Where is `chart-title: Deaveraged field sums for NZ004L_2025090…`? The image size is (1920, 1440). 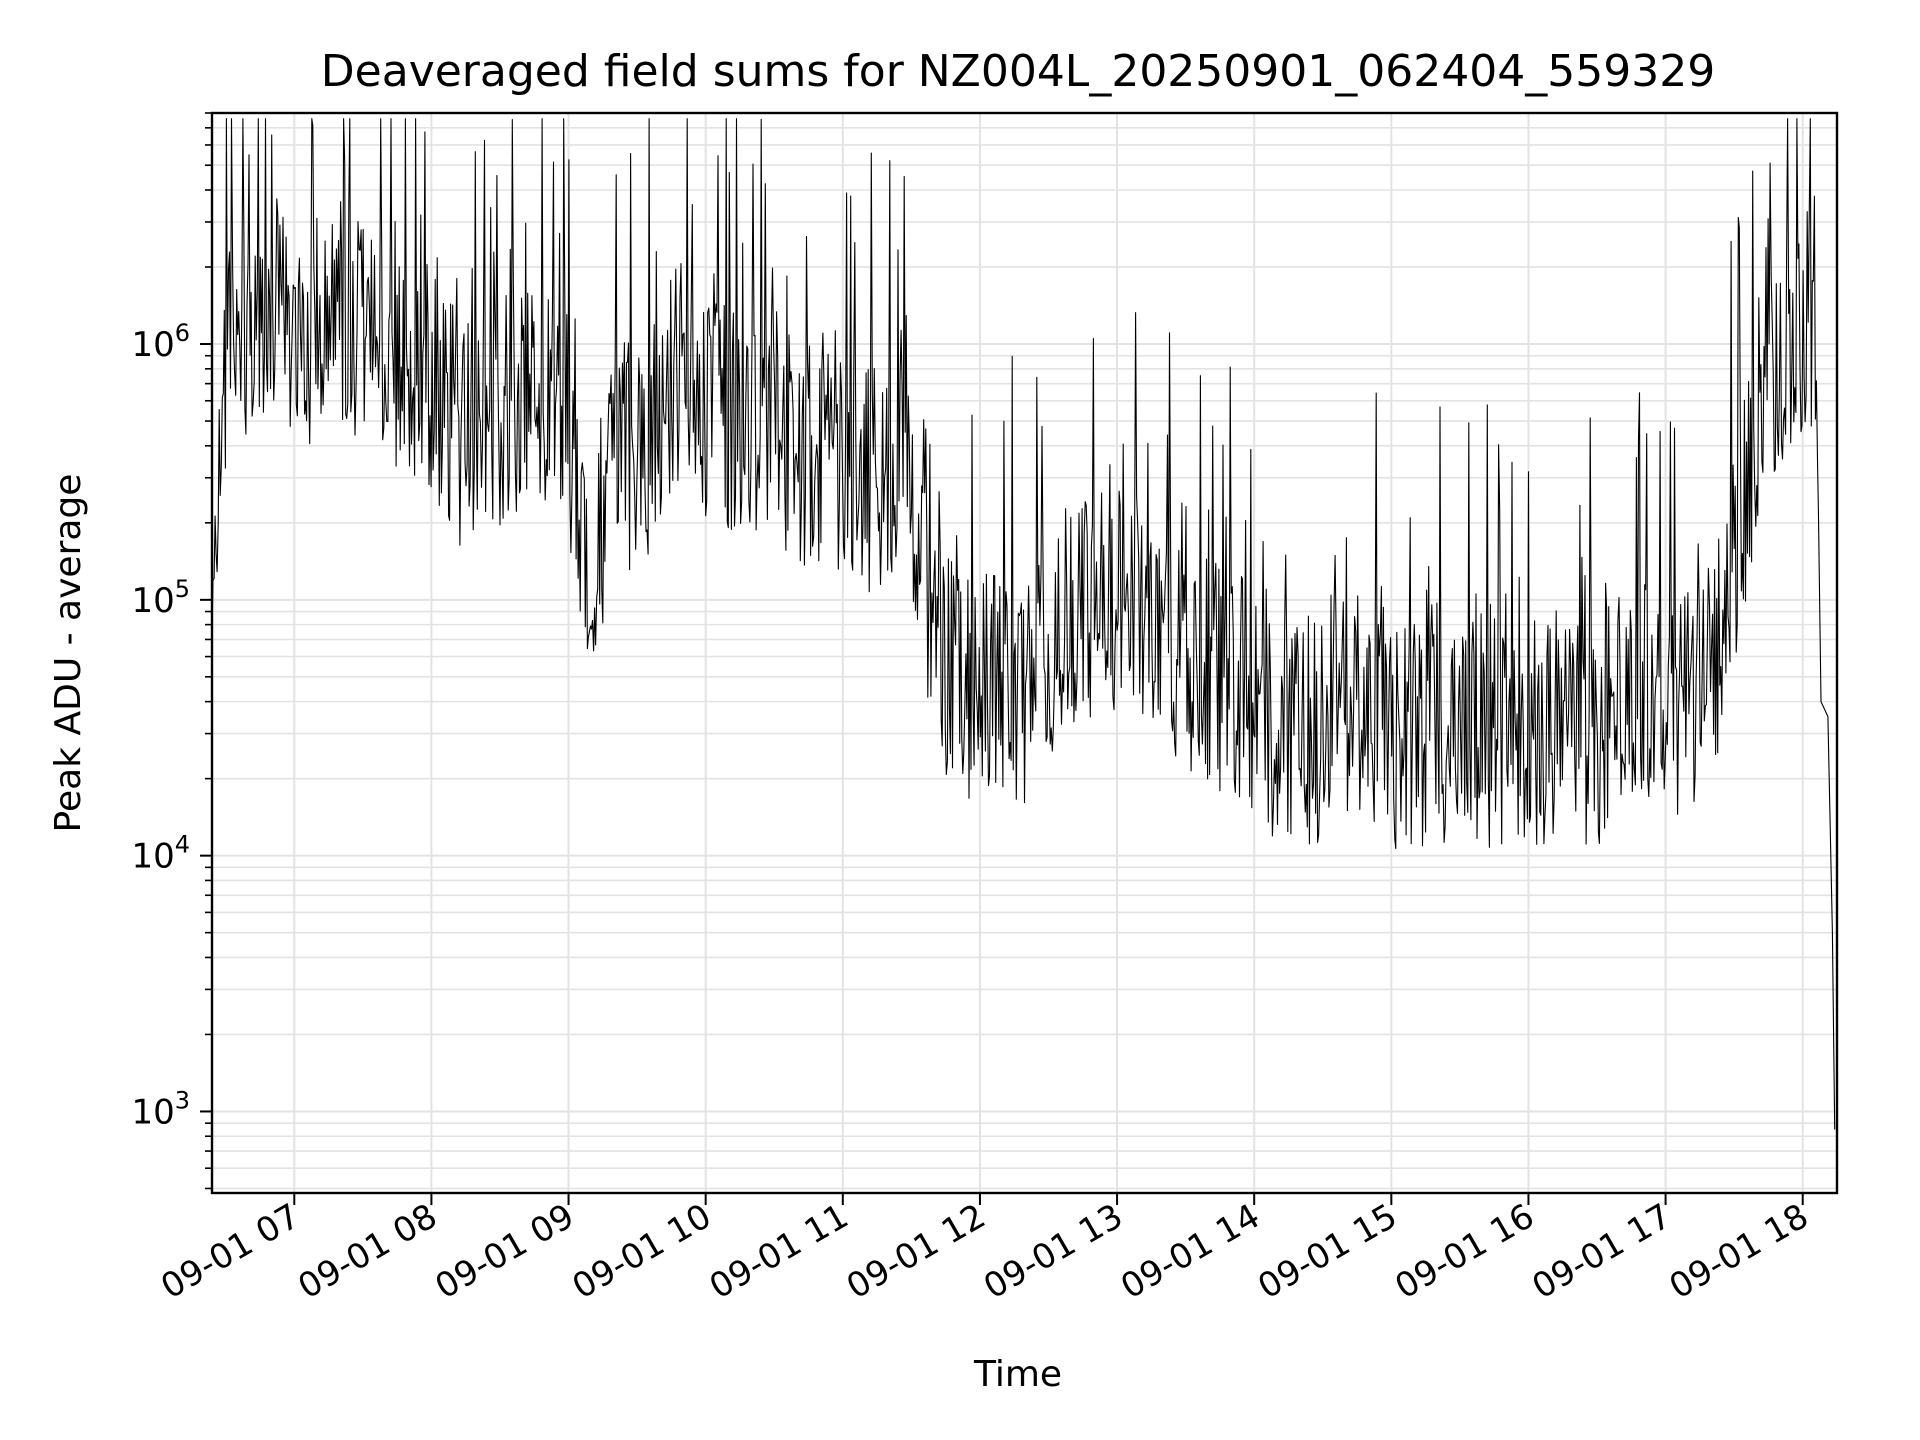
chart-title: Deaveraged field sums for NZ004L_2025090… is located at coordinates (1018, 71).